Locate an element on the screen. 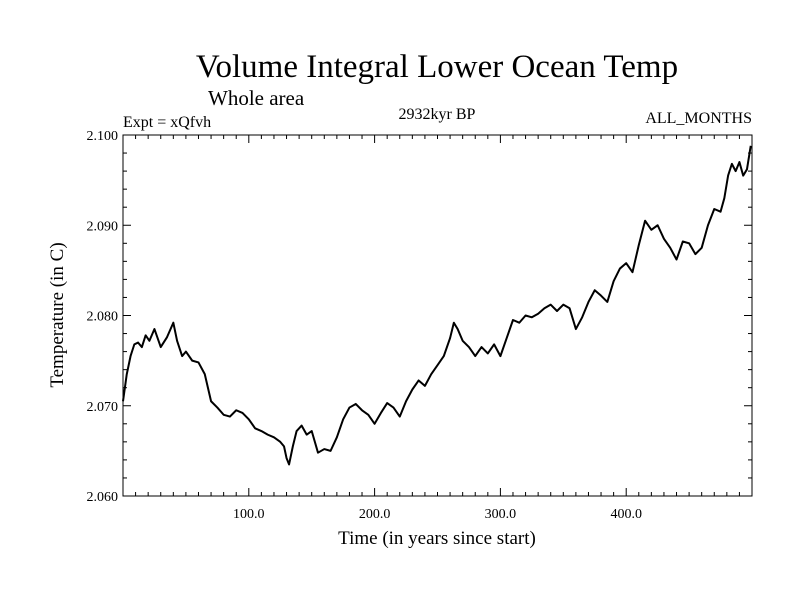 This screenshot has width=800, height=600. y-tick-label: 2.080 is located at coordinates (103, 317).